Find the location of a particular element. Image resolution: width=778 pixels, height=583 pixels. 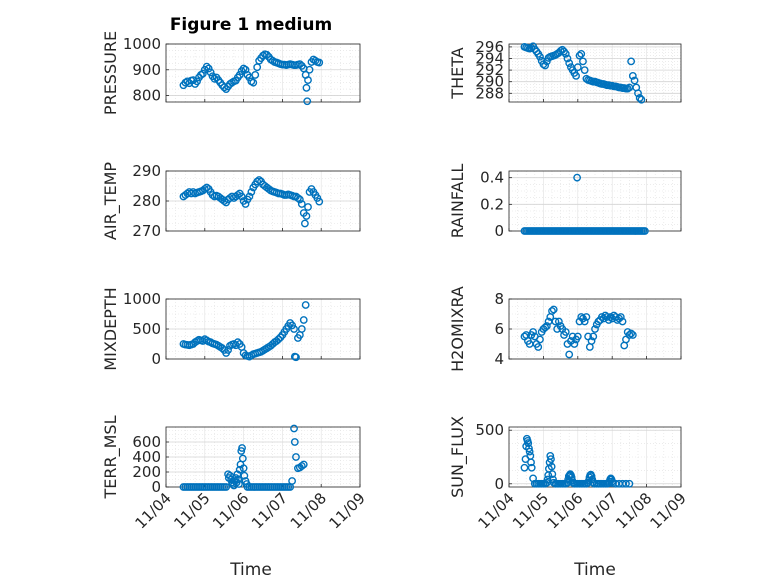

y-tick-label: 500 is located at coordinates (489, 430).